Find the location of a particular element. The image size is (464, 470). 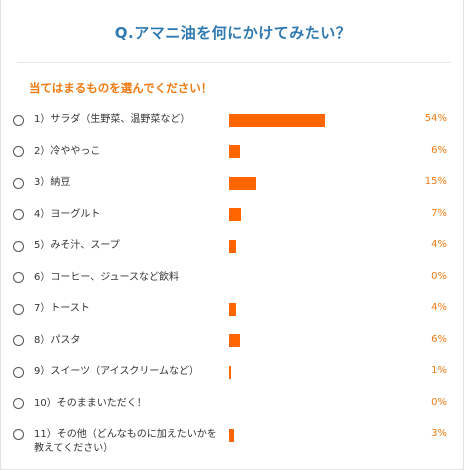

option-percent-2: 6% is located at coordinates (439, 150).